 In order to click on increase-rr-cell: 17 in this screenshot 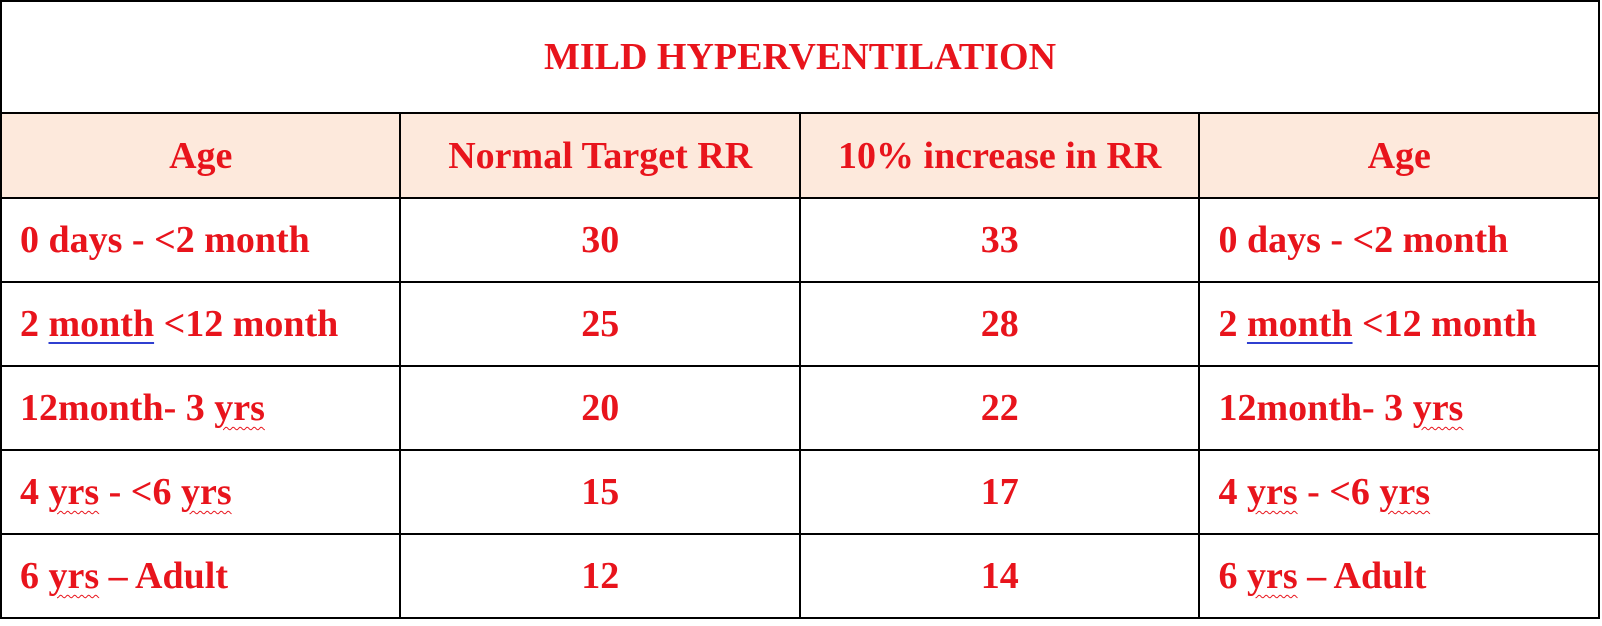, I will do `click(999, 492)`.